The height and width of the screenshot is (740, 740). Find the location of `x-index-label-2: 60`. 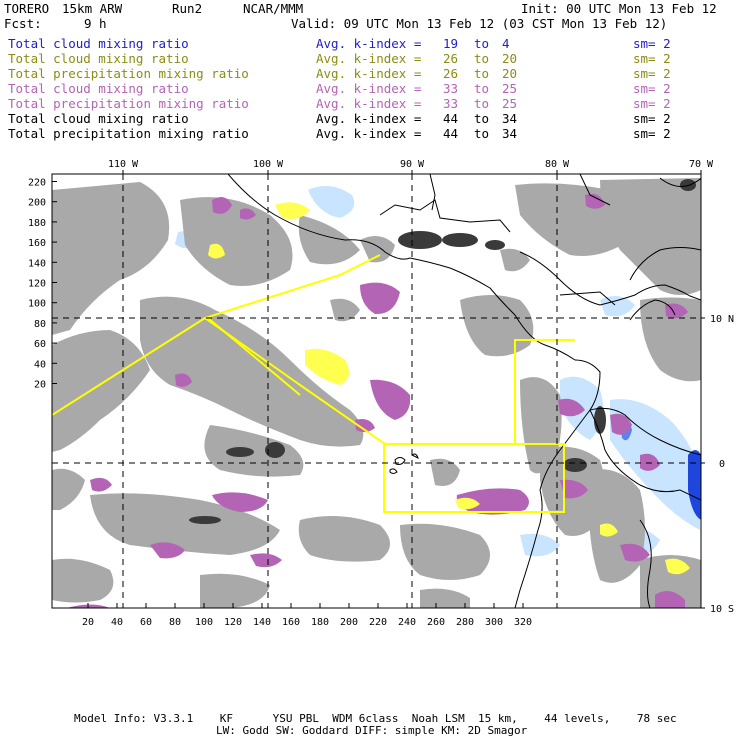

x-index-label-2: 60 is located at coordinates (146, 622).